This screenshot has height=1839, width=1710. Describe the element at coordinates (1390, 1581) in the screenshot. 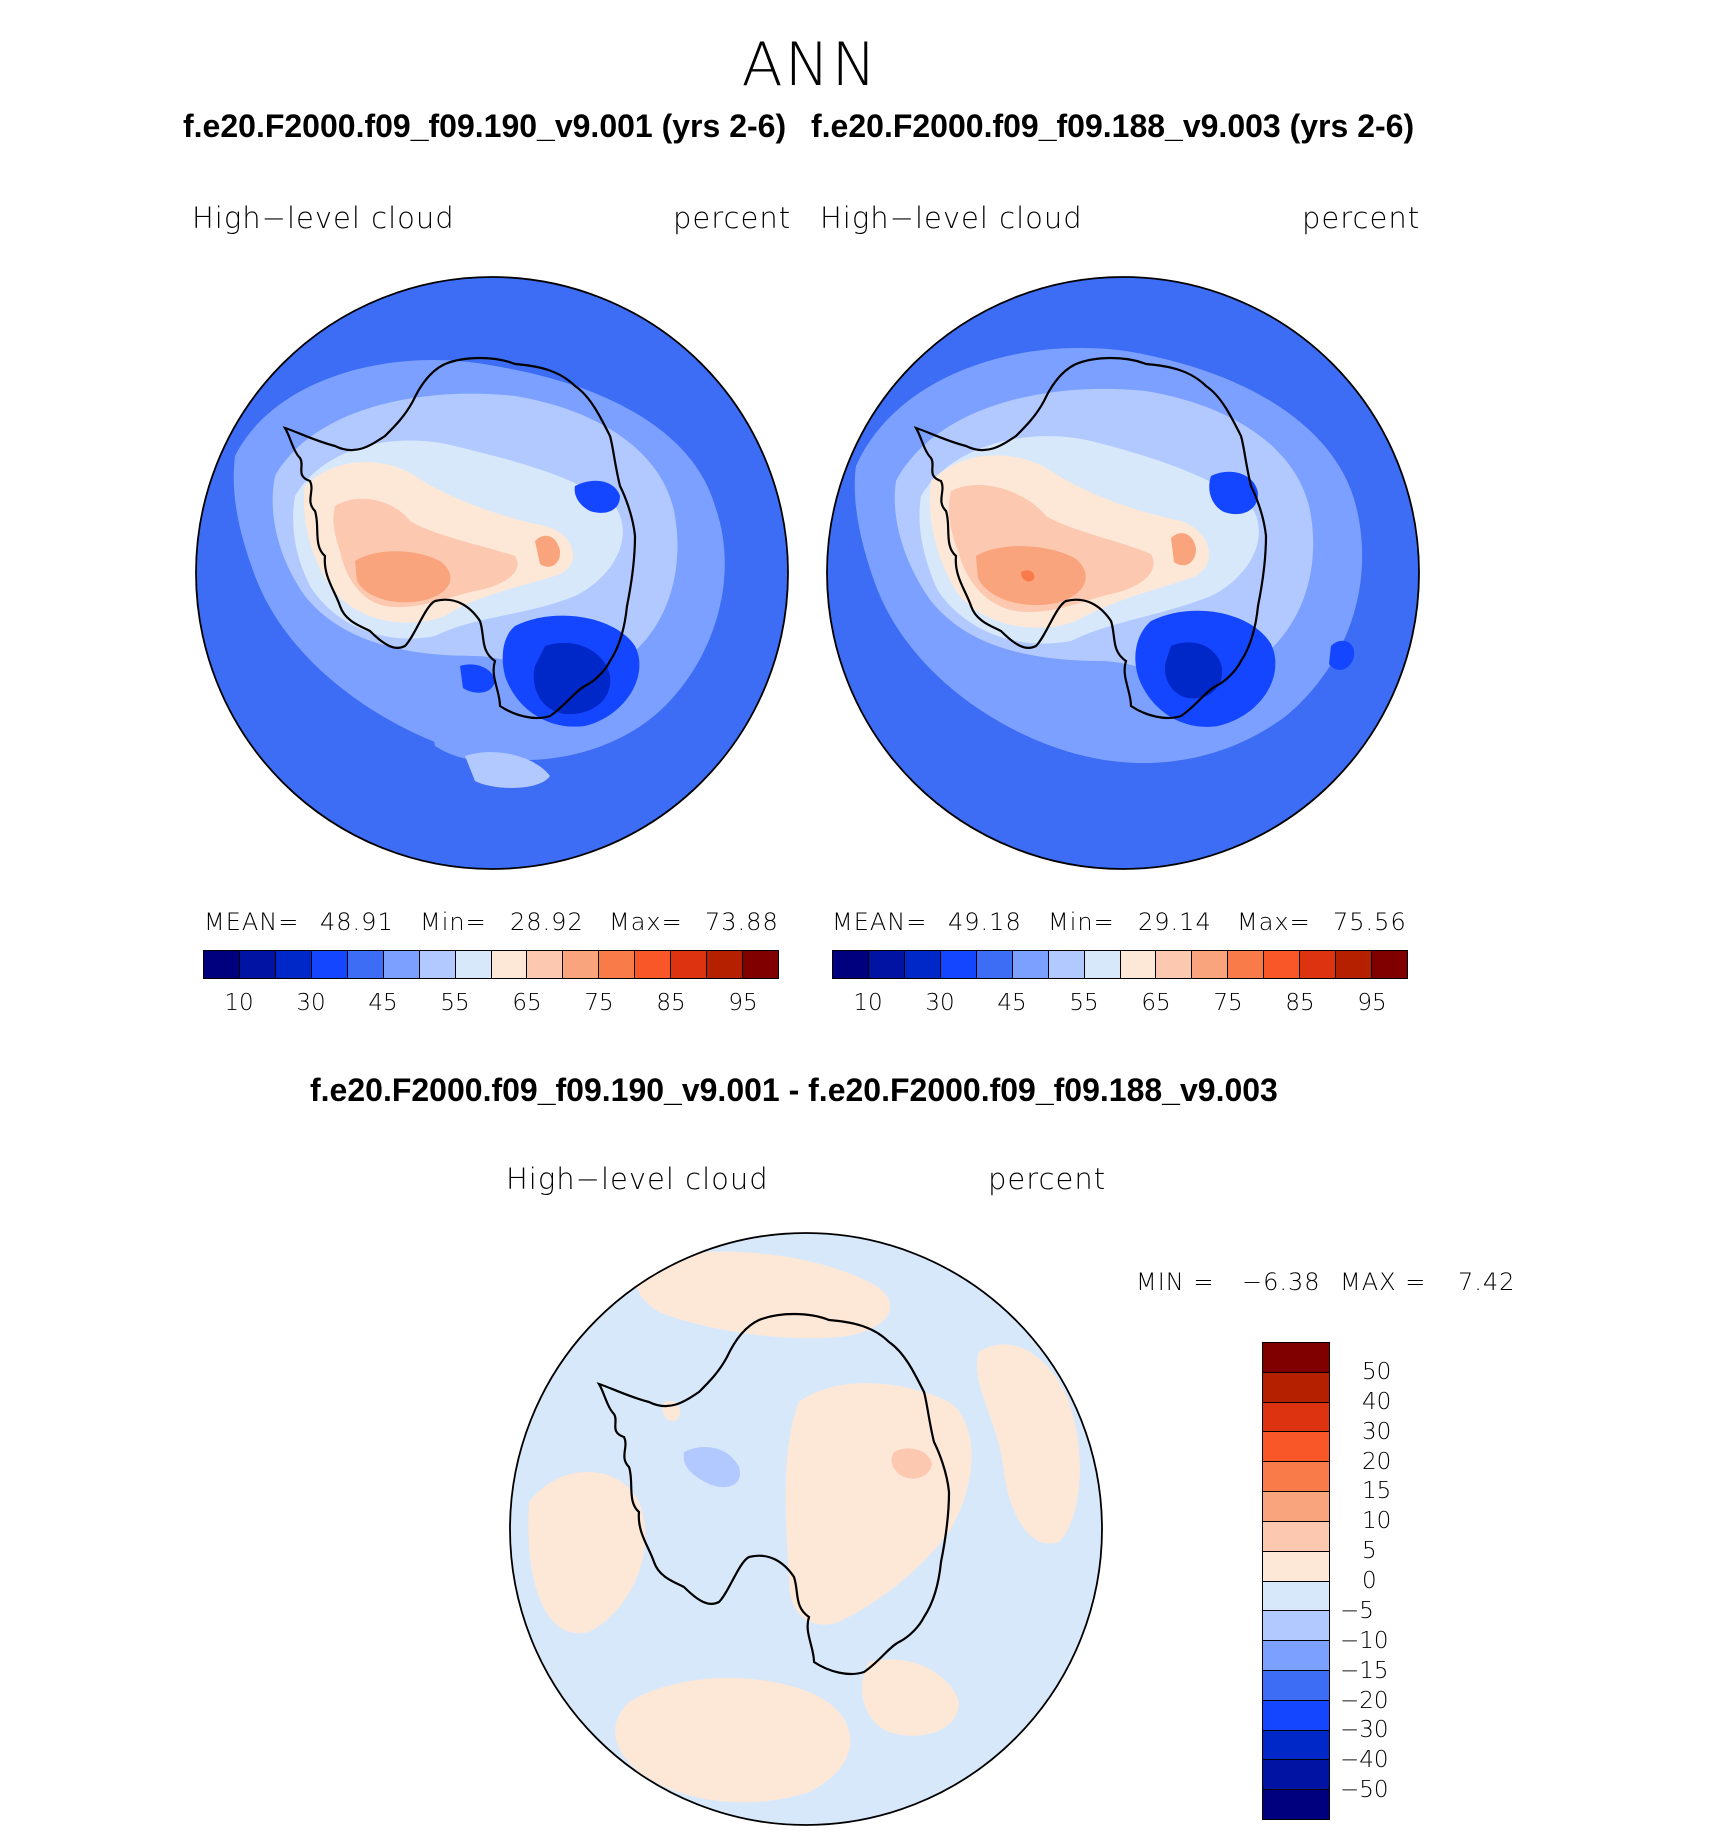

I see `colorbar-diff-ticks: 50 40 30 20 15 10 5 0 −5 −10 −15 −20 −30 −40 −50` at that location.